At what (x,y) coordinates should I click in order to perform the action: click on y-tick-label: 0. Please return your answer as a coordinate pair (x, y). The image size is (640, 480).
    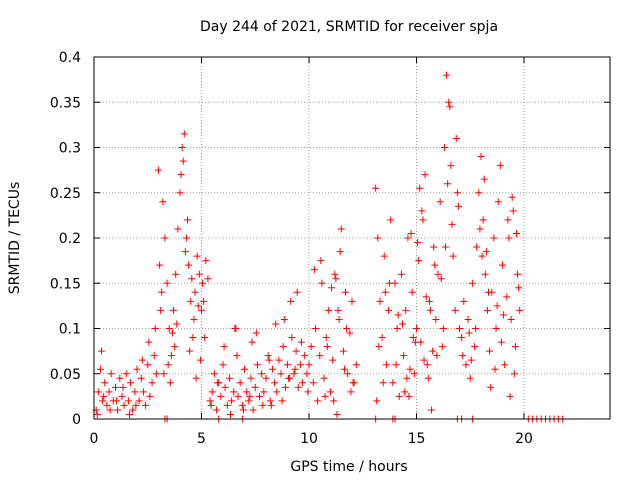
    Looking at the image, I should click on (76, 420).